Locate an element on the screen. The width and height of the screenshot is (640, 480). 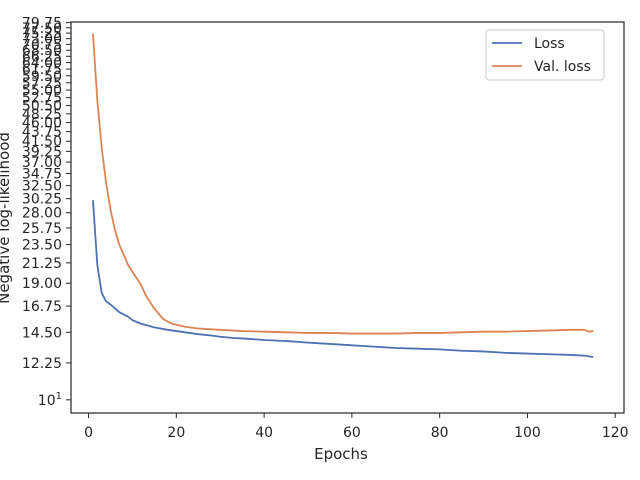
y-tick-label: 101 is located at coordinates (50, 400).